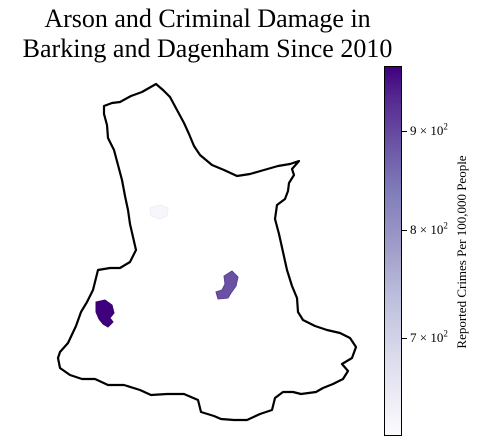 This screenshot has height=447, width=478. Describe the element at coordinates (393, 251) in the screenshot. I see `colorbar` at that location.